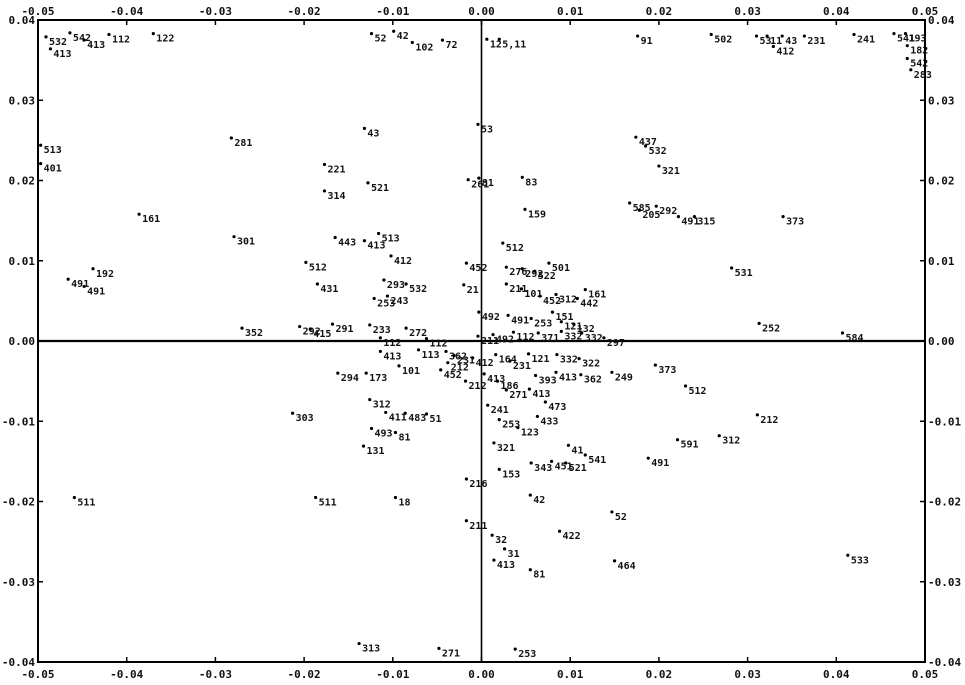  Describe the element at coordinates (591, 364) in the screenshot. I see `point-label: 322` at that location.